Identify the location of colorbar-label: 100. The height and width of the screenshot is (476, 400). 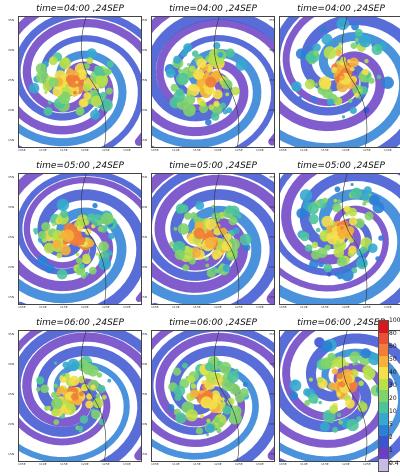
(394, 320).